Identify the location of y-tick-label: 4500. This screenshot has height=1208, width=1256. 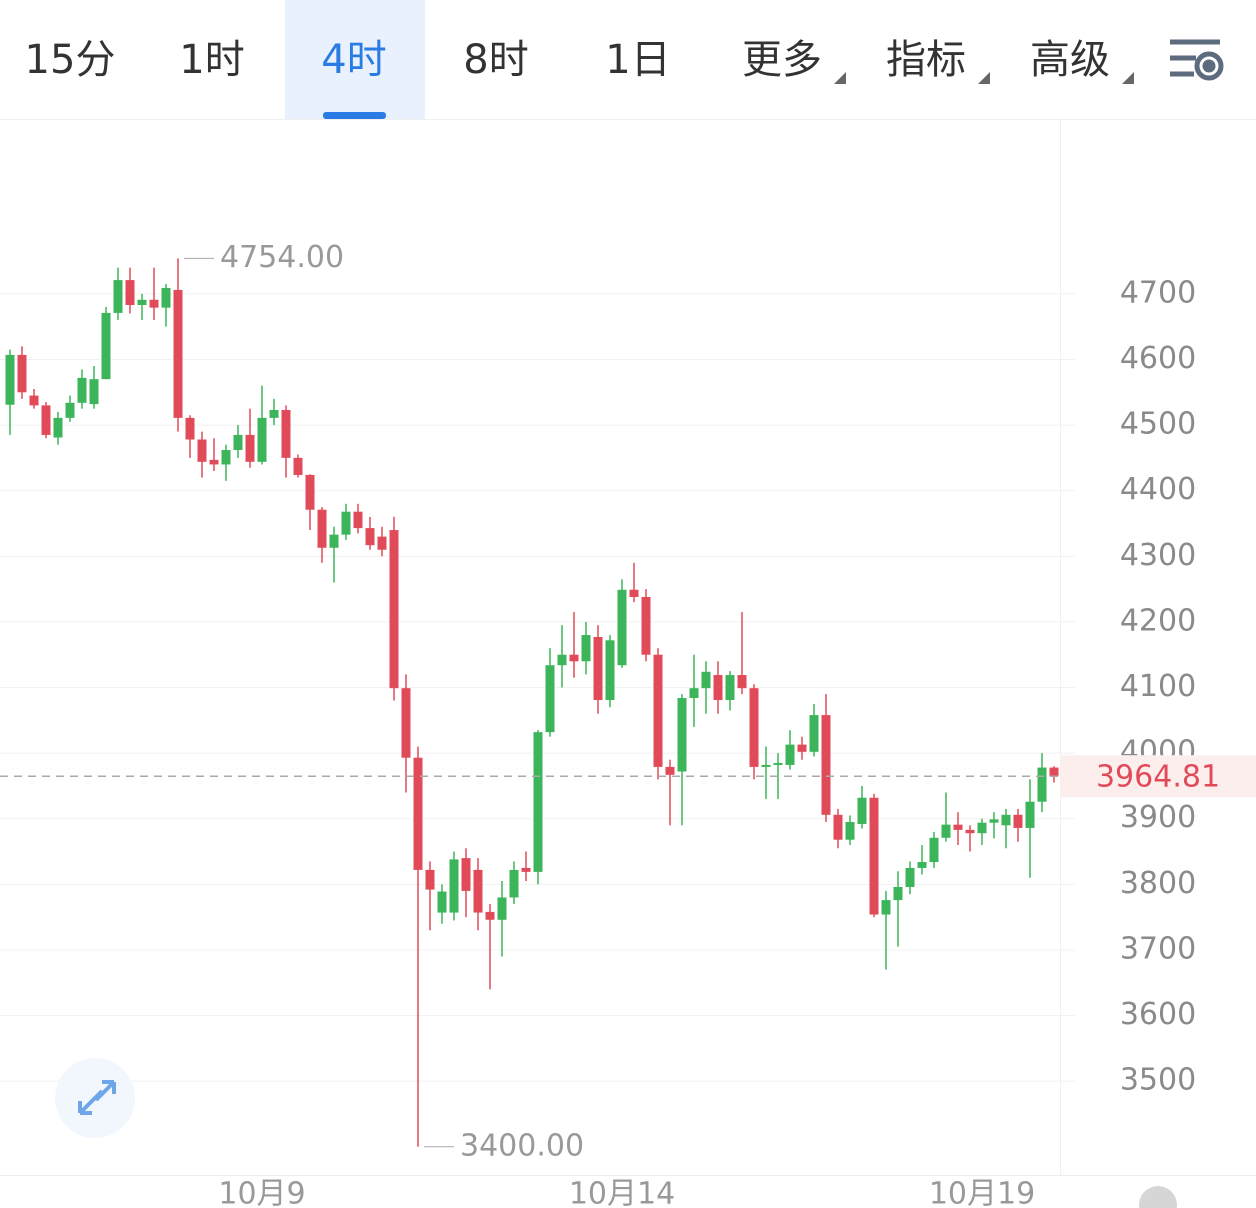
(1158, 424).